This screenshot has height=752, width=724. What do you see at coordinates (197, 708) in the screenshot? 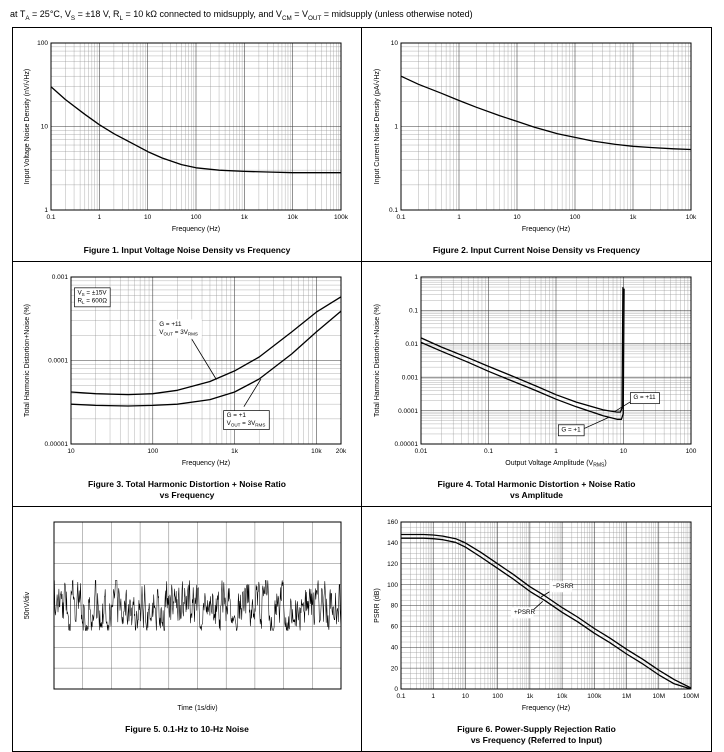
I see `svg-text: Time (1s/div)` at bounding box center [197, 708].